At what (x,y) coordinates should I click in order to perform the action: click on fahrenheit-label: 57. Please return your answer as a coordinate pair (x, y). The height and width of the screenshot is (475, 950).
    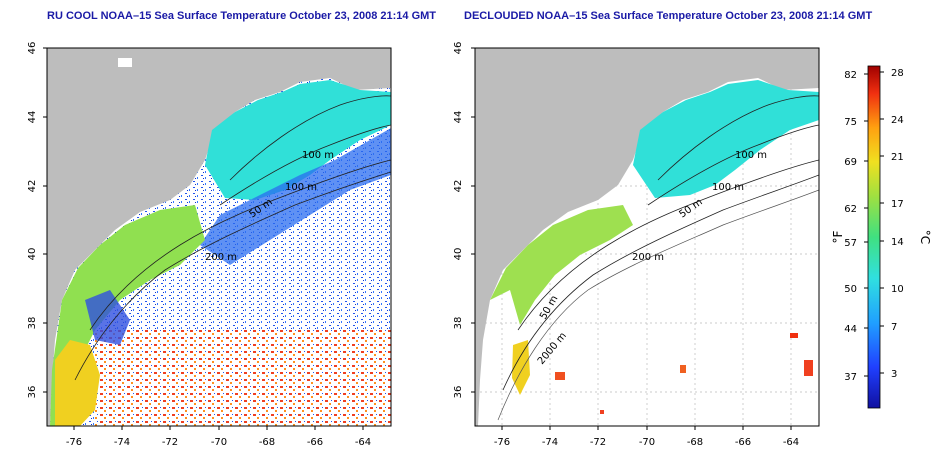
    Looking at the image, I should click on (850, 243).